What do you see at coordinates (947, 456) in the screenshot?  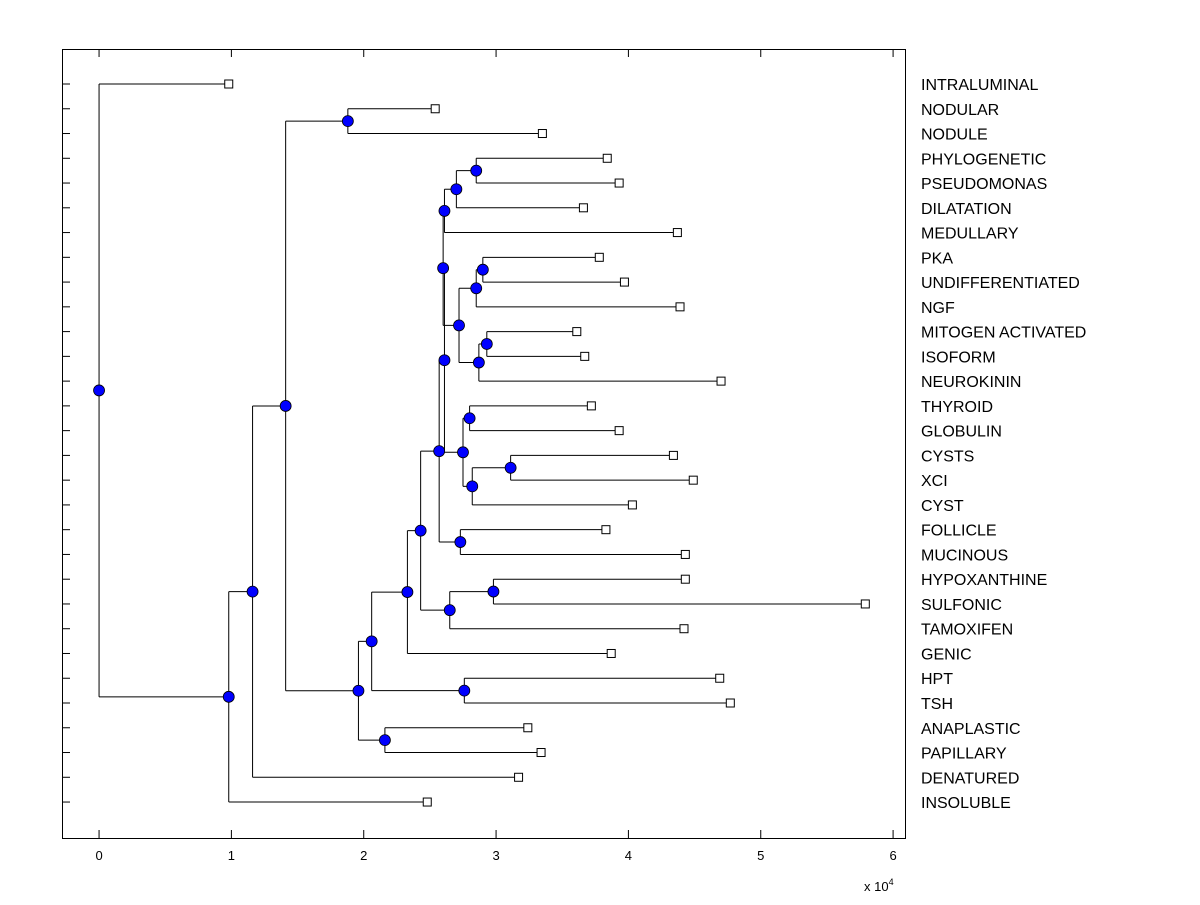 I see `leaf-label: CYSTS` at bounding box center [947, 456].